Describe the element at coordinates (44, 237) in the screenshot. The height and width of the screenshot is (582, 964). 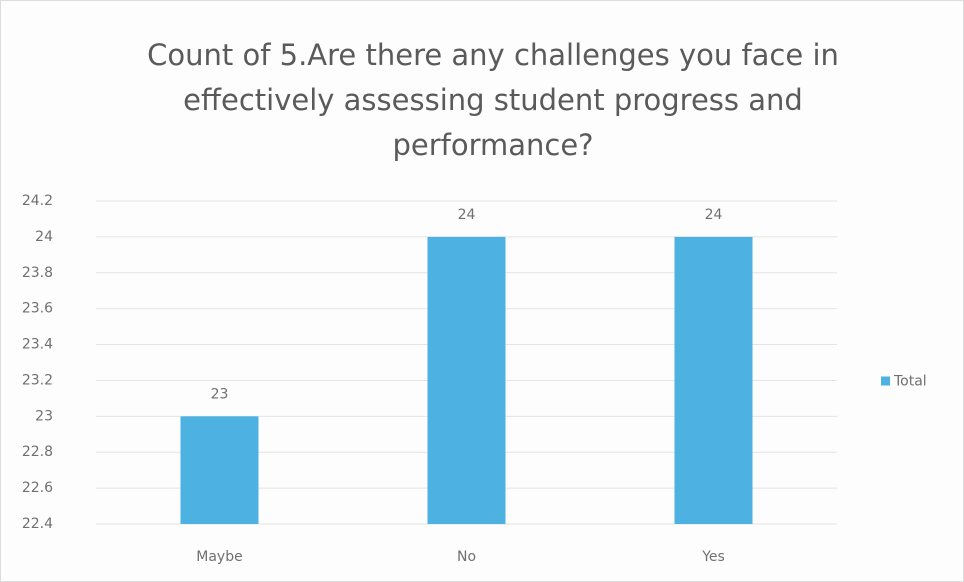
I see `y-tick-label: 24` at that location.